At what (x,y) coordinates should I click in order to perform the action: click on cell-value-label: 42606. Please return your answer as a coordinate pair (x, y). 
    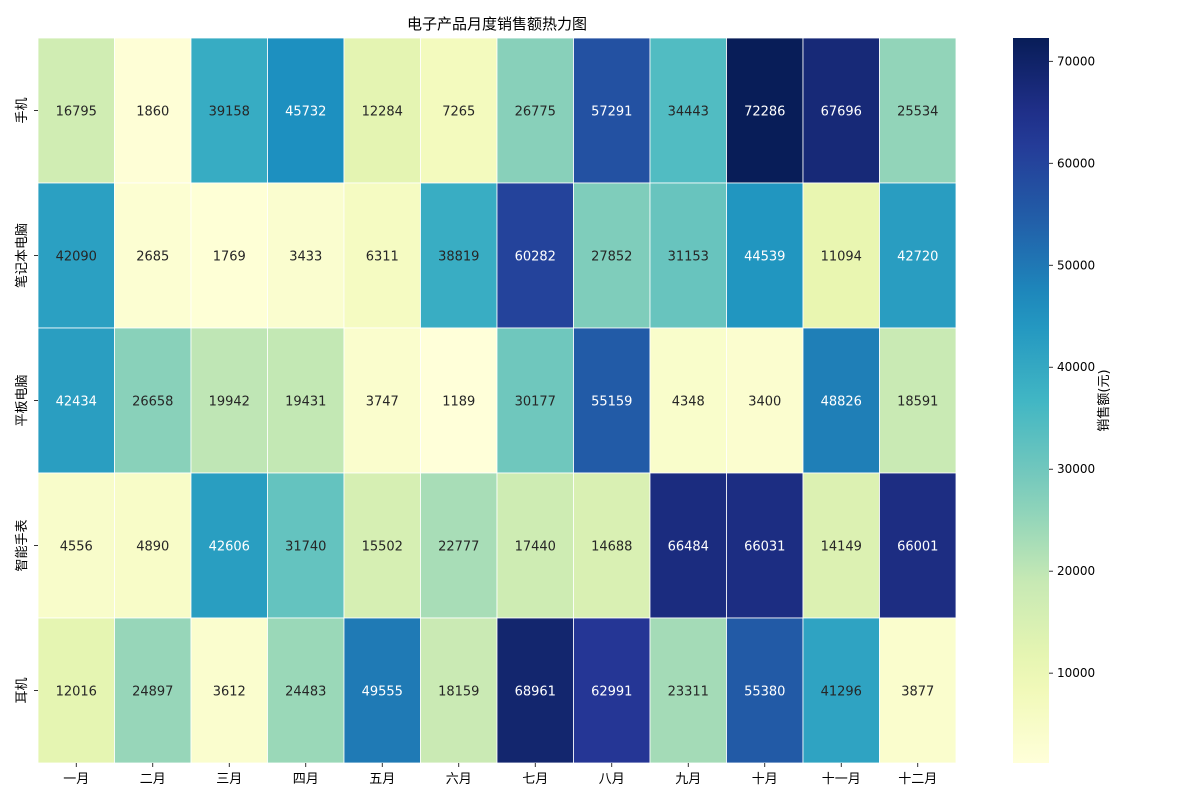
    Looking at the image, I should click on (229, 547).